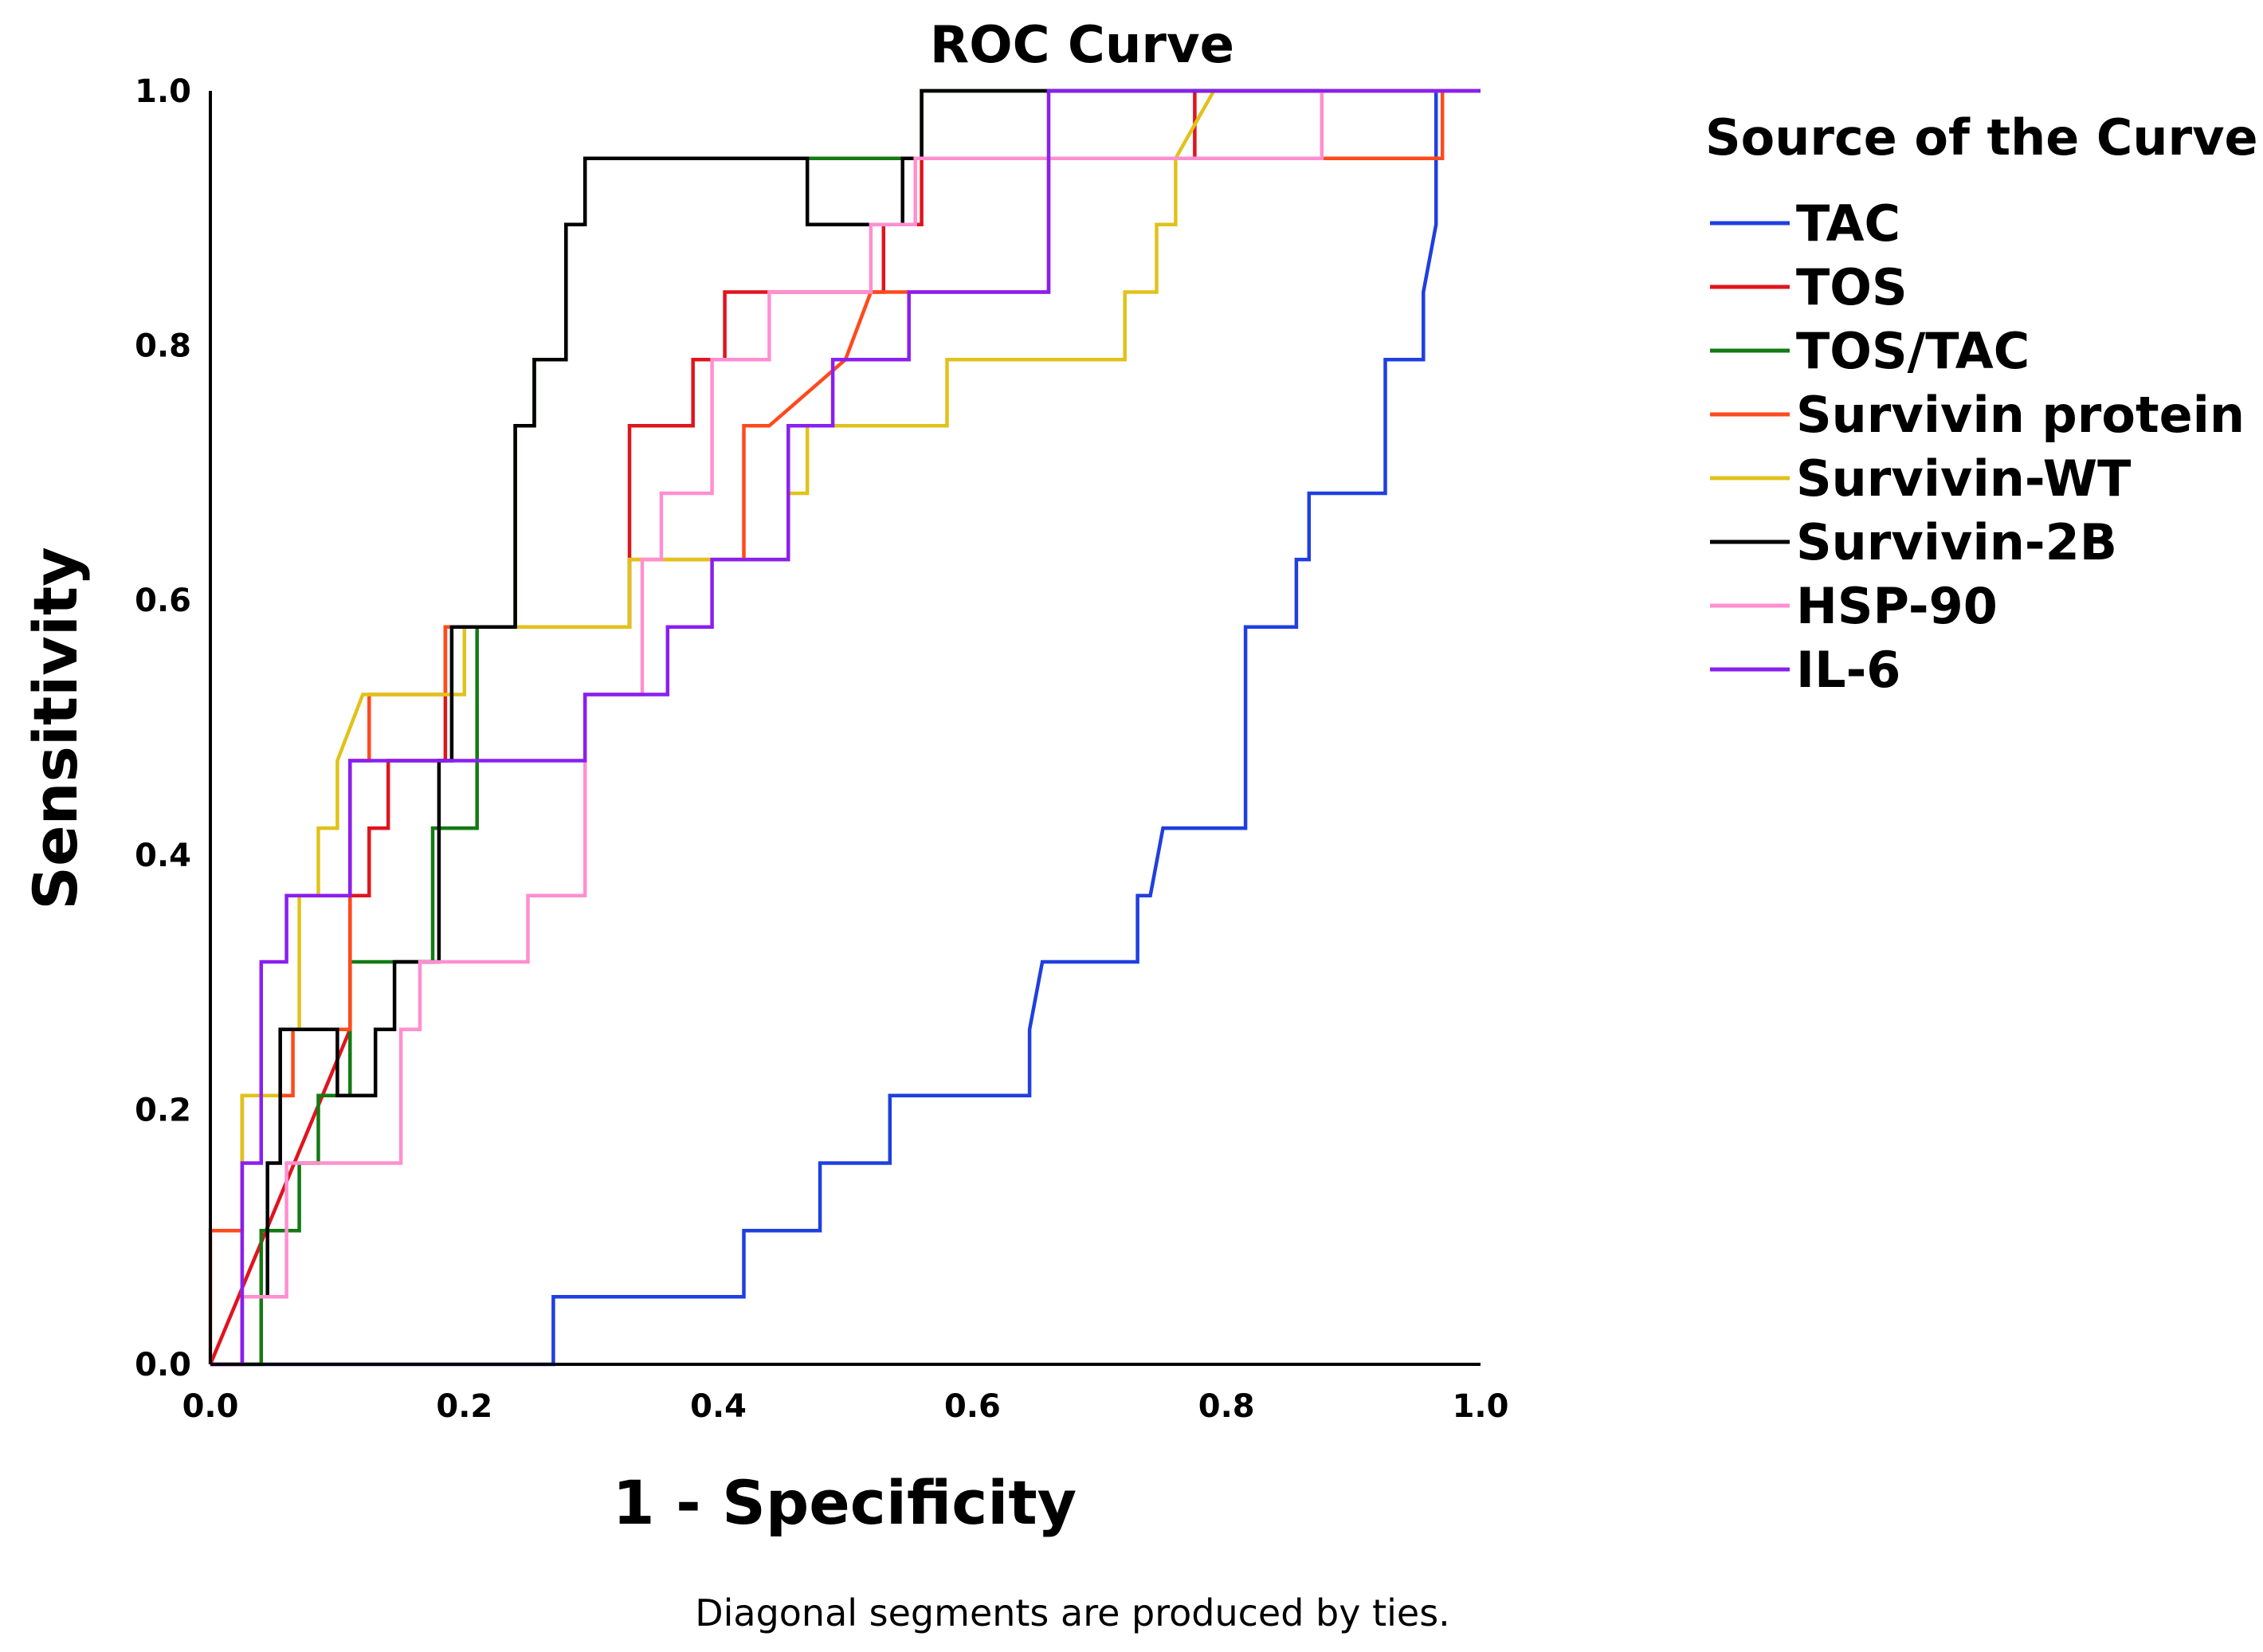 The image size is (2263, 1652). I want to click on x-tick-label: 0.0, so click(210, 1406).